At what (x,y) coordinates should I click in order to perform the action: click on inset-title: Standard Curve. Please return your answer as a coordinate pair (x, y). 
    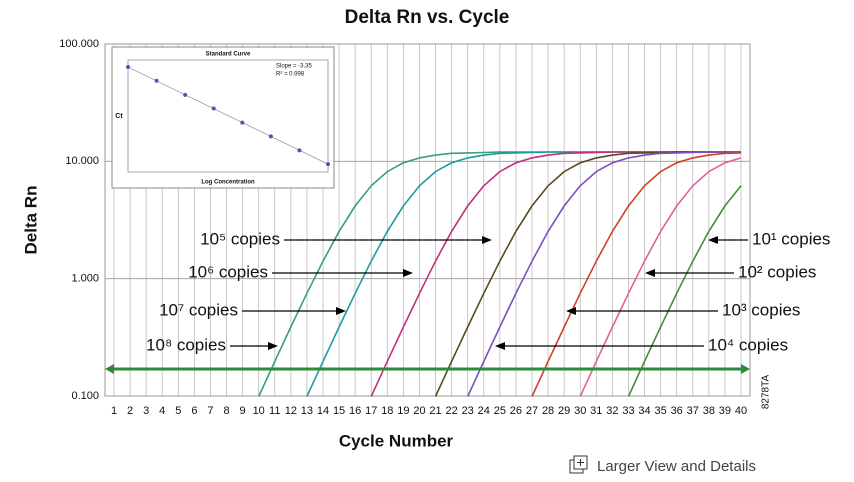
    Looking at the image, I should click on (228, 55).